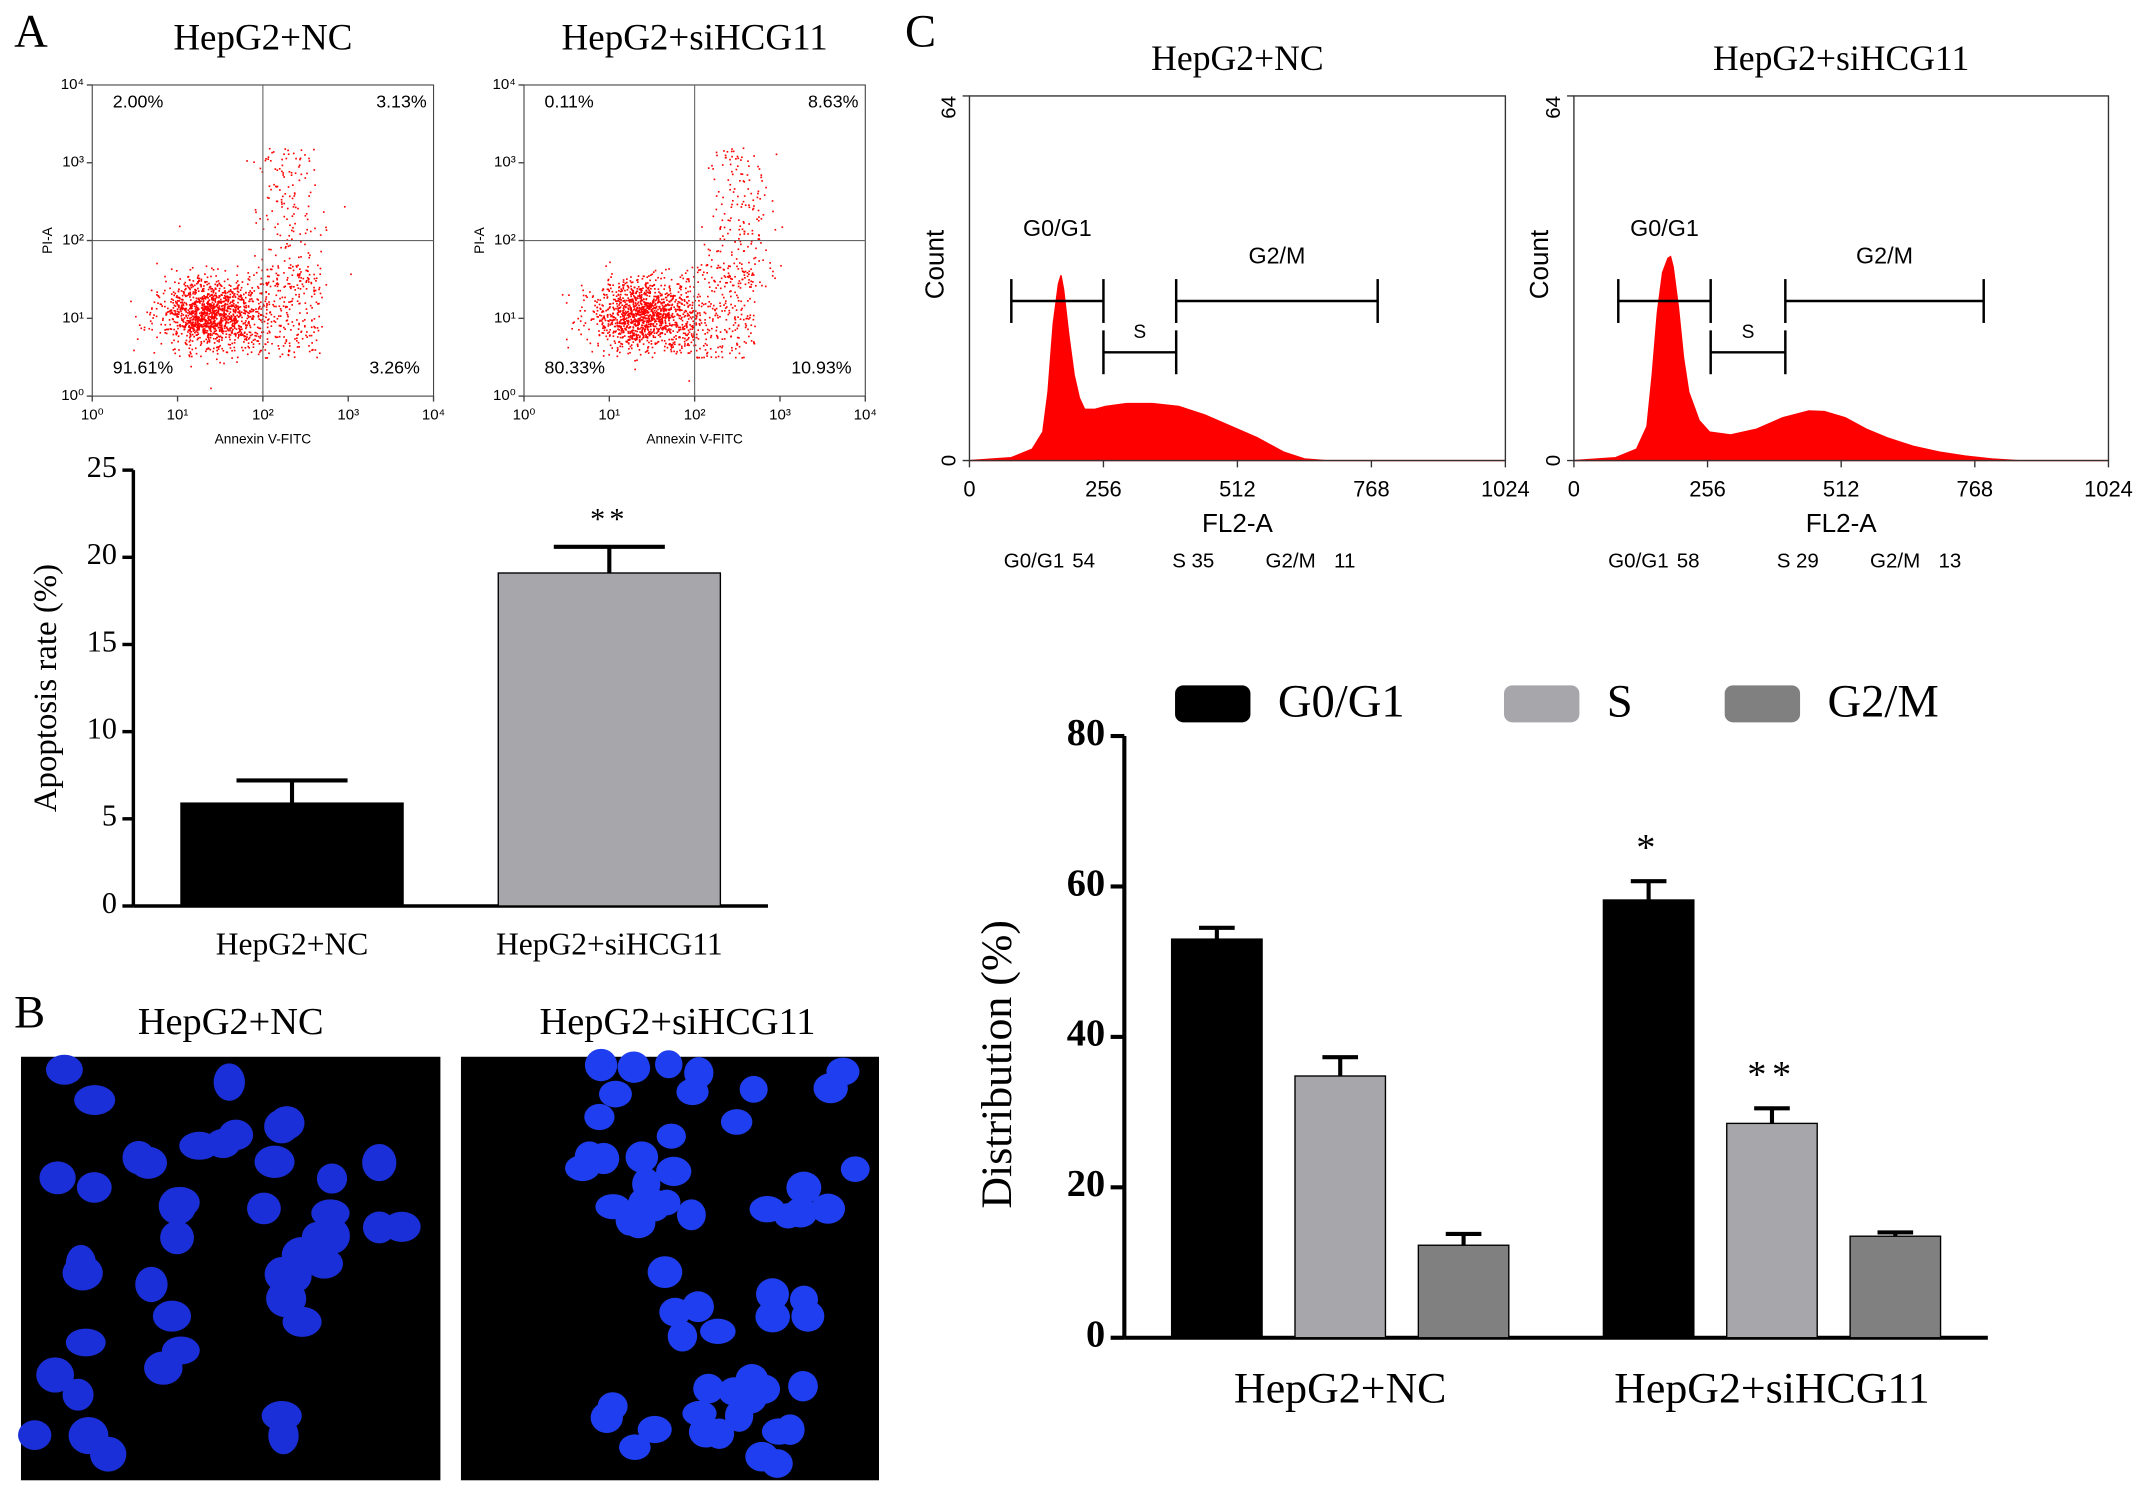 The width and height of the screenshot is (2150, 1494). What do you see at coordinates (1707, 488) in the screenshot?
I see `x-tick-label: 256` at bounding box center [1707, 488].